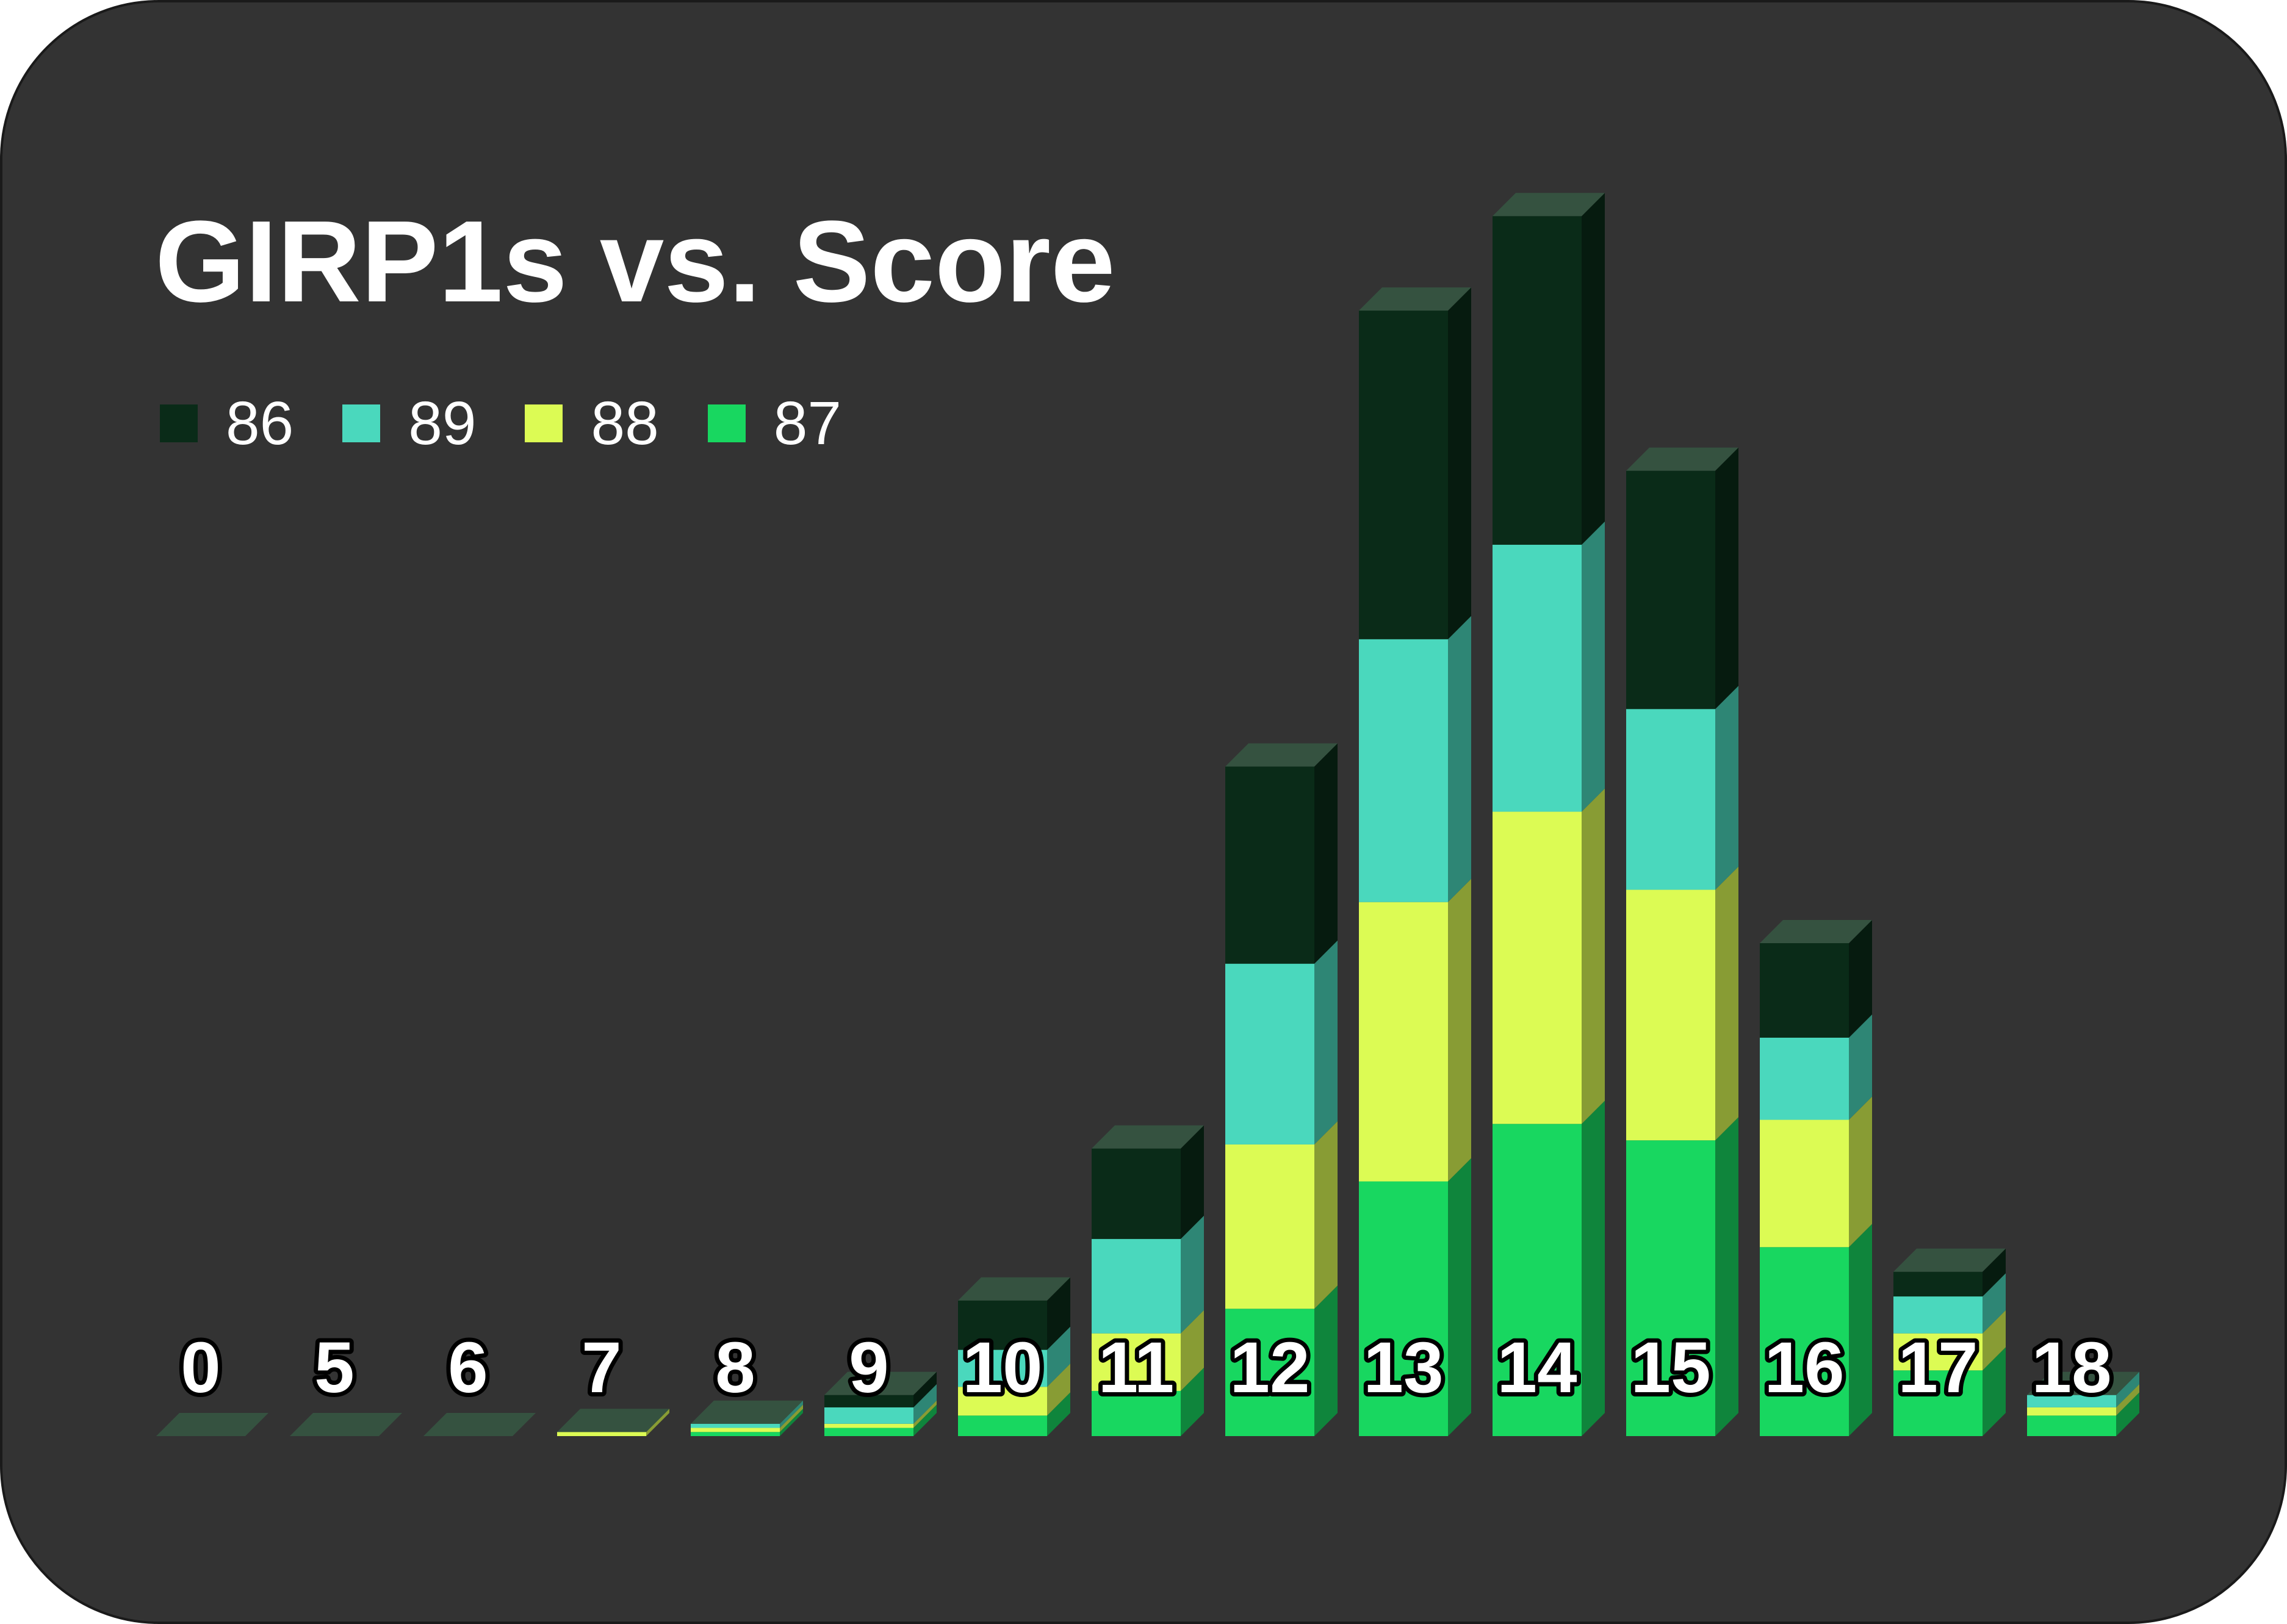  Describe the element at coordinates (1938, 1368) in the screenshot. I see `category-label-17: 17` at that location.